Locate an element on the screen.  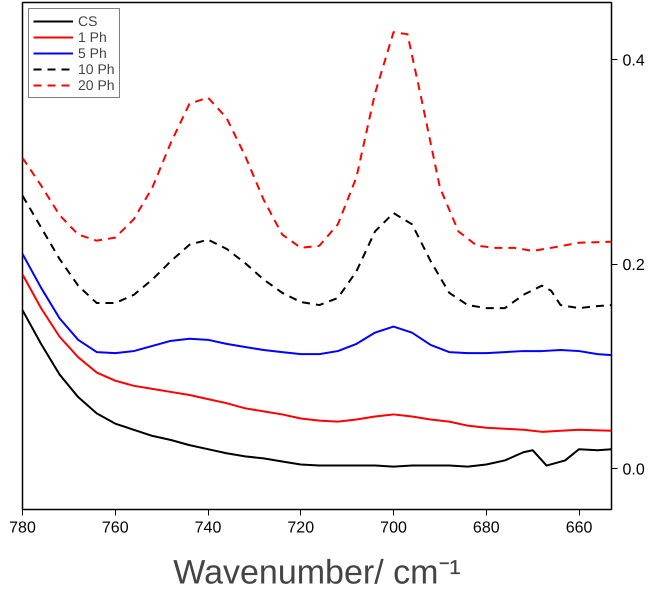
y-tick-label: 0.0 is located at coordinates (633, 470).